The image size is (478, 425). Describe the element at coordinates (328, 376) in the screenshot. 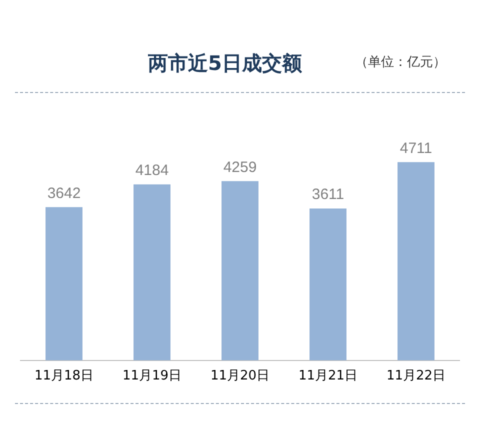

I see `x-tick-label: 11月21日` at that location.